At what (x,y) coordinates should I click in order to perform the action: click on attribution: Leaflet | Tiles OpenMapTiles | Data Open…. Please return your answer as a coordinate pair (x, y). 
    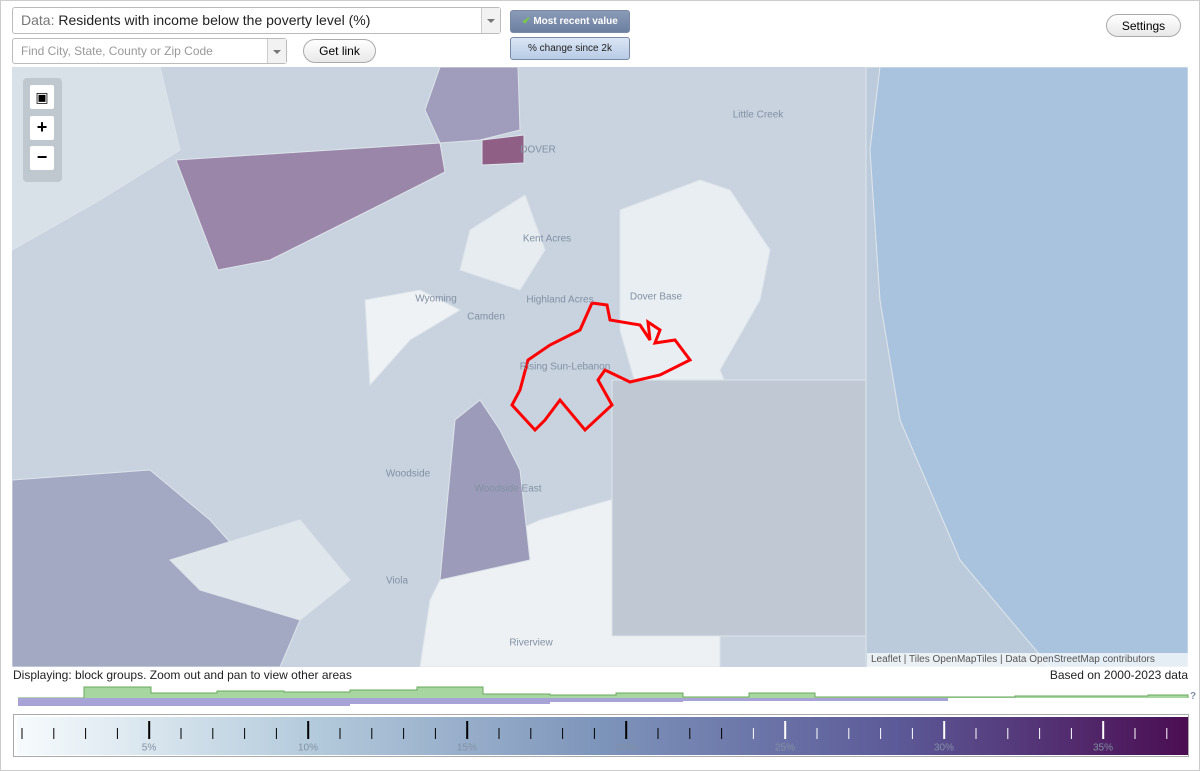
    Looking at the image, I should click on (1027, 660).